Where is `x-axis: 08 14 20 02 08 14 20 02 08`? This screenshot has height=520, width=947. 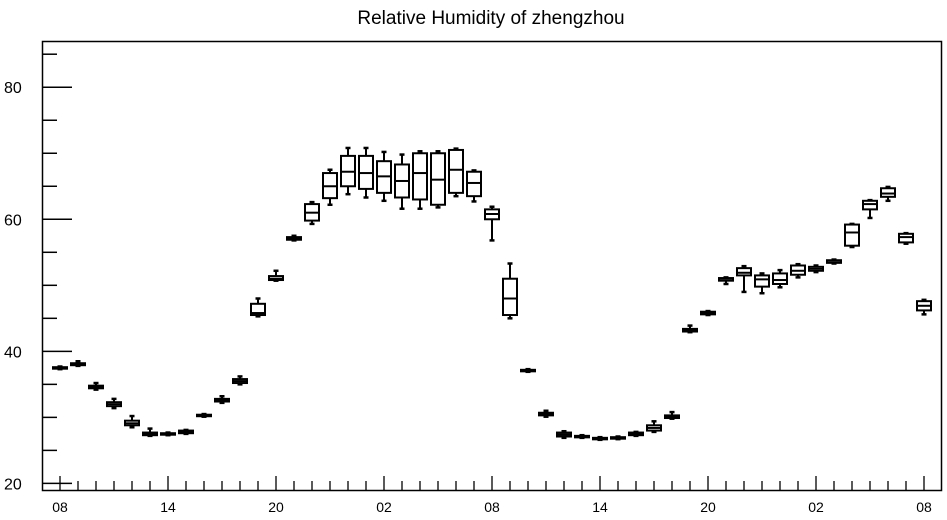 x-axis: 08 14 20 02 08 14 20 02 08 is located at coordinates (492, 495).